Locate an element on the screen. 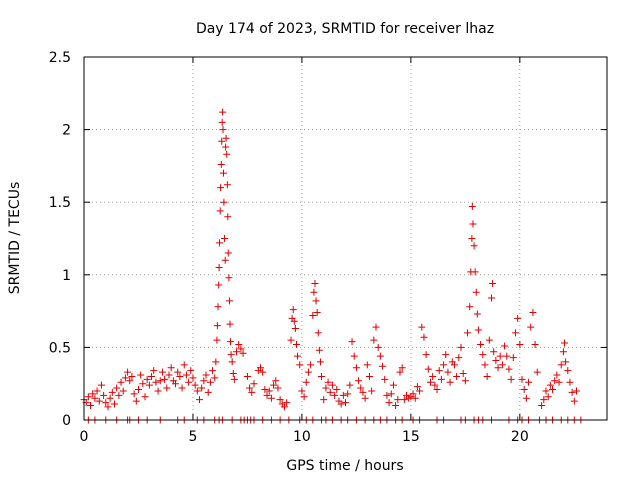 This screenshot has height=480, width=640. y-tick-label: 2 is located at coordinates (66, 131).